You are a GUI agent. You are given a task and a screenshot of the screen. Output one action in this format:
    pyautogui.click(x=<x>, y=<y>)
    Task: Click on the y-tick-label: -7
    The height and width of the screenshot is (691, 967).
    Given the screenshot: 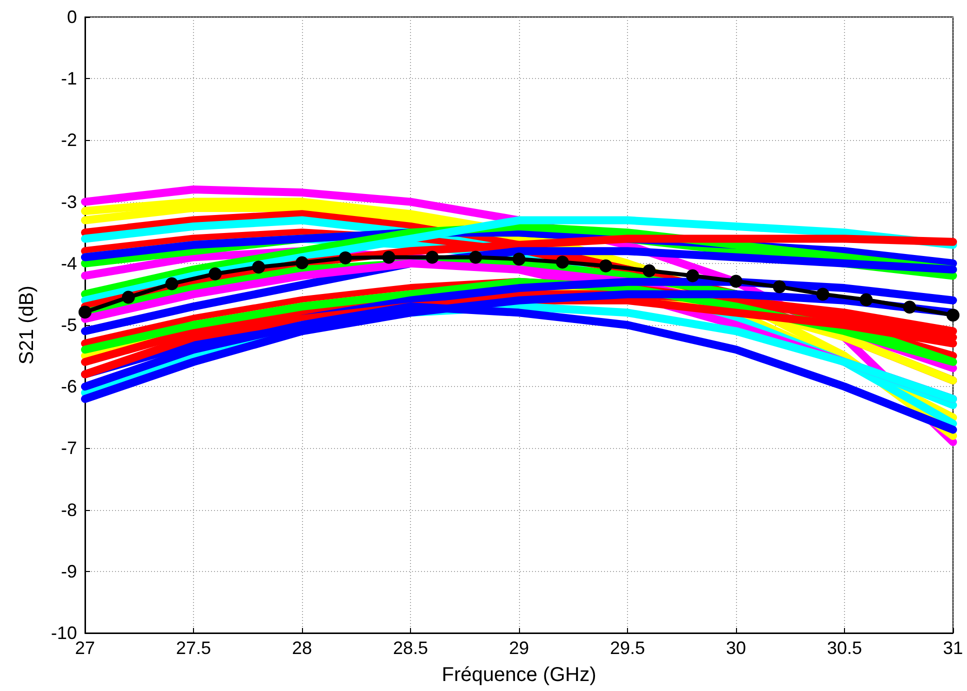 What is the action you would take?
    pyautogui.click(x=68, y=448)
    